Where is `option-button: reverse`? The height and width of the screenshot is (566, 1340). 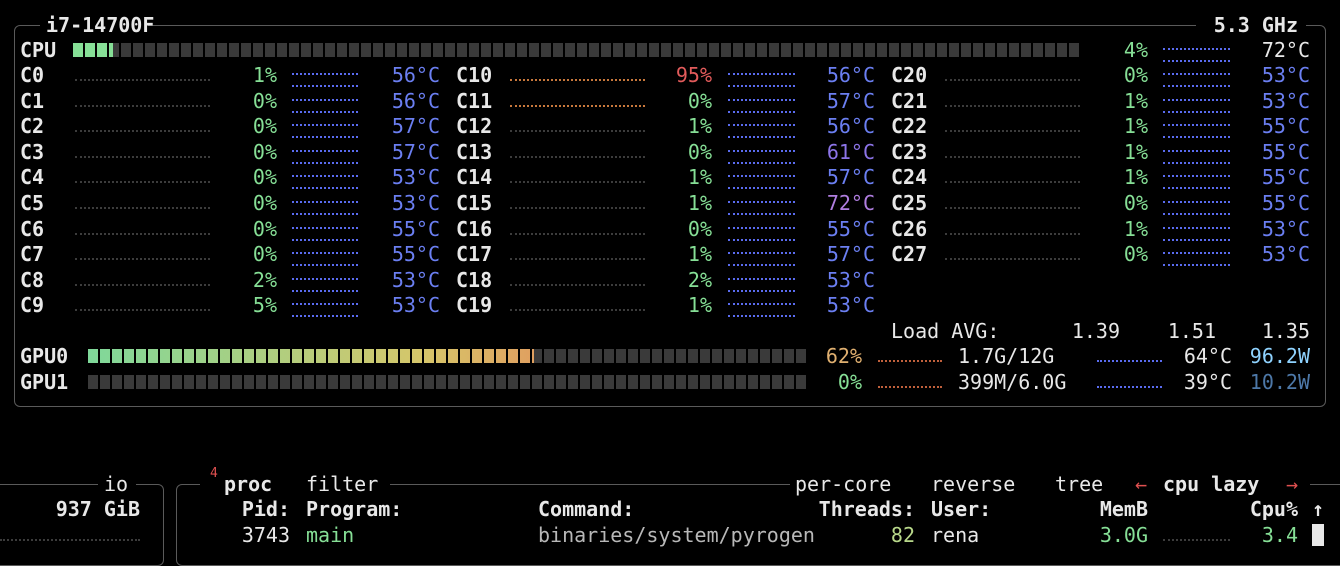
option-button: reverse is located at coordinates (973, 484).